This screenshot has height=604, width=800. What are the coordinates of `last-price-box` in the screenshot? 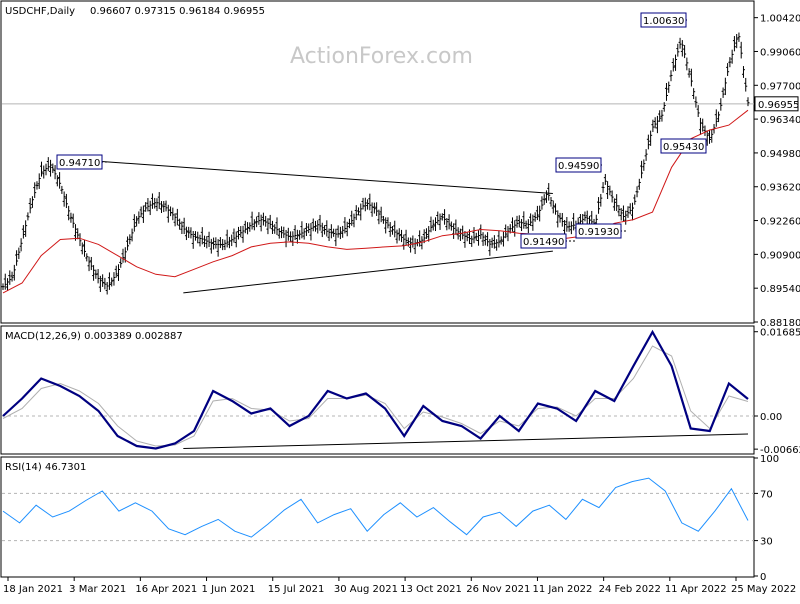 It's located at (776, 104).